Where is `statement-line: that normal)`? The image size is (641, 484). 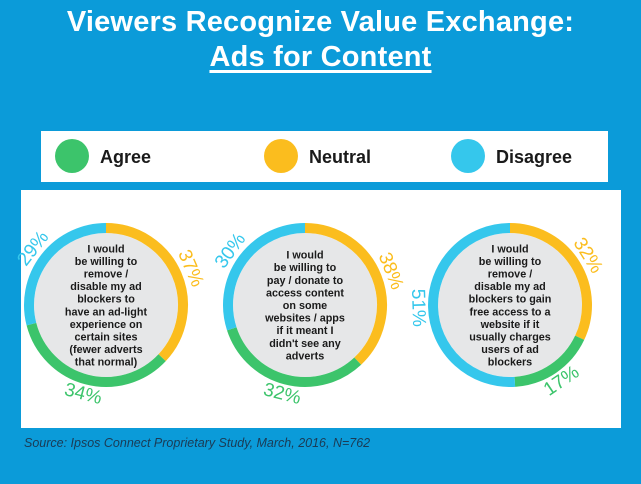 statement-line: that normal) is located at coordinates (106, 363).